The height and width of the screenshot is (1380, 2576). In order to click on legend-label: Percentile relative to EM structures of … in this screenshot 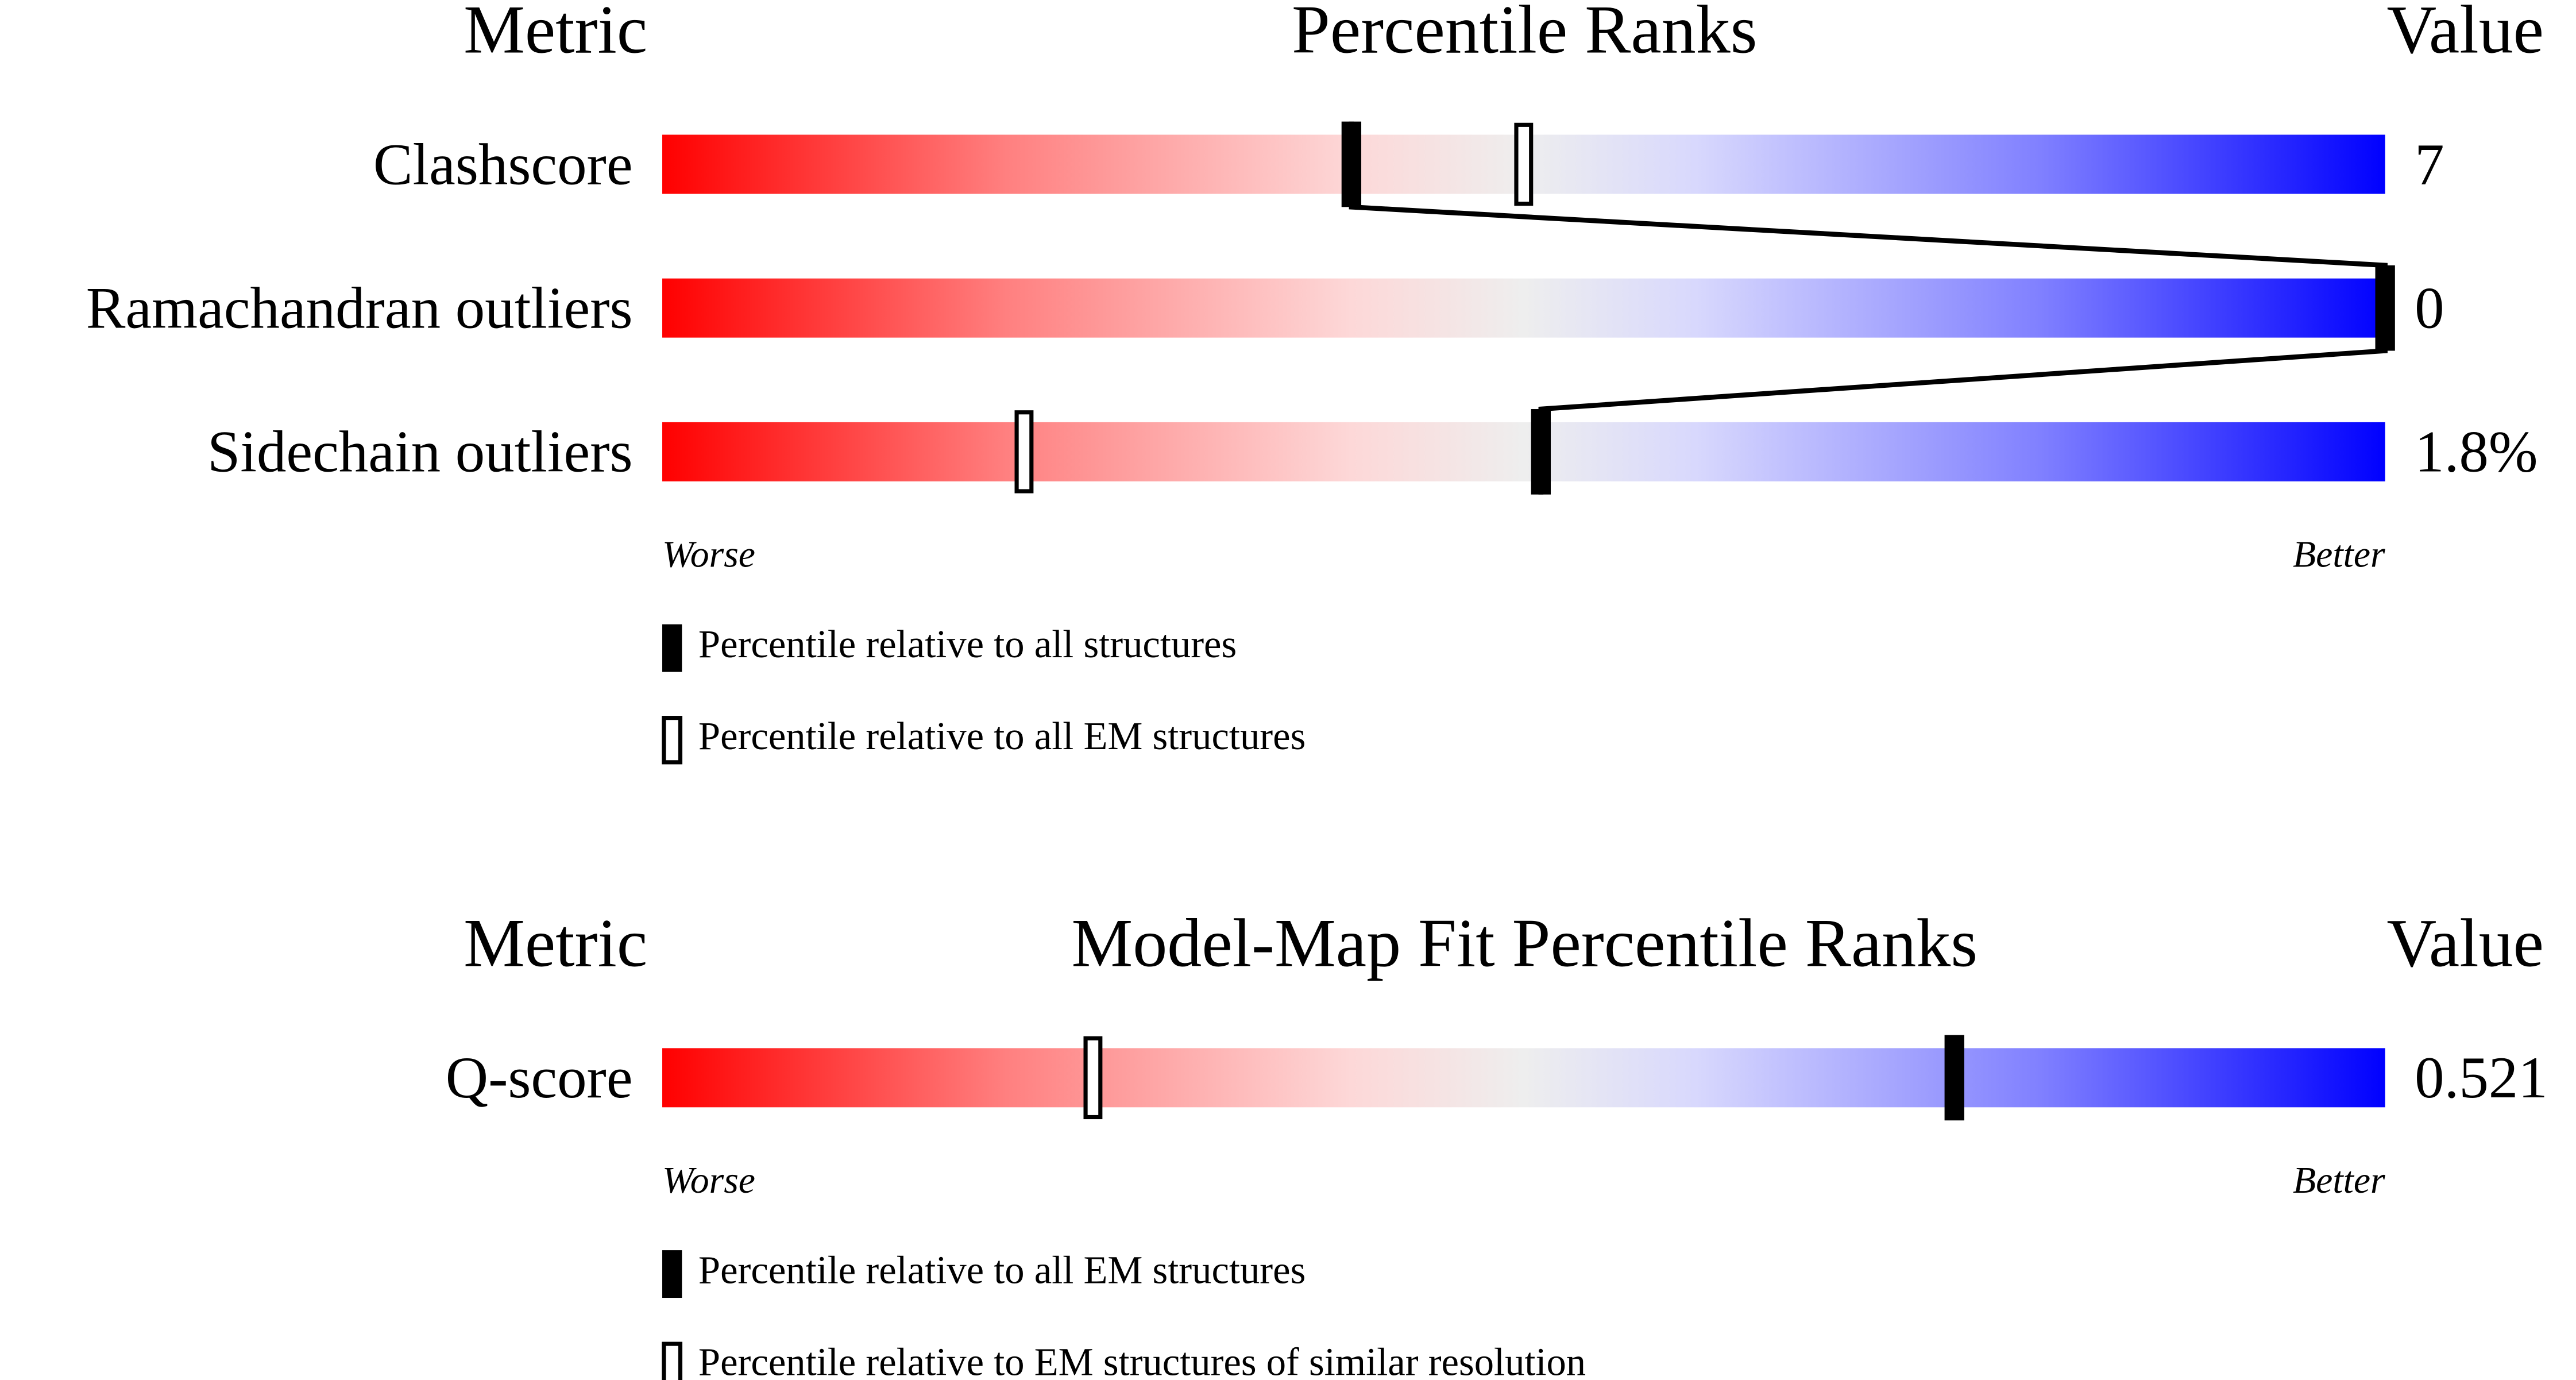, I will do `click(1142, 1360)`.